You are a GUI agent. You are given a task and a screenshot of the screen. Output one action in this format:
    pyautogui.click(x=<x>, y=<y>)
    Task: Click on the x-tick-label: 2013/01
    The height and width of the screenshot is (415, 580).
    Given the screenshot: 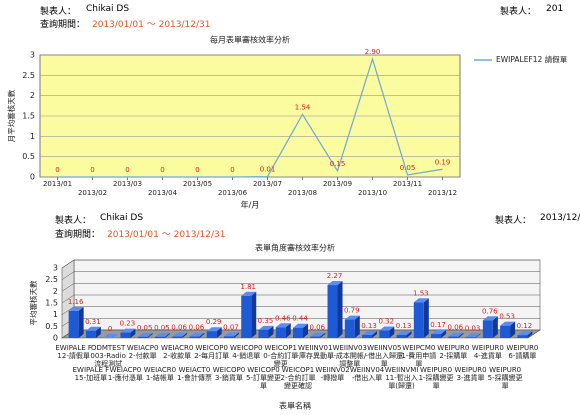 What is the action you would take?
    pyautogui.click(x=57, y=184)
    